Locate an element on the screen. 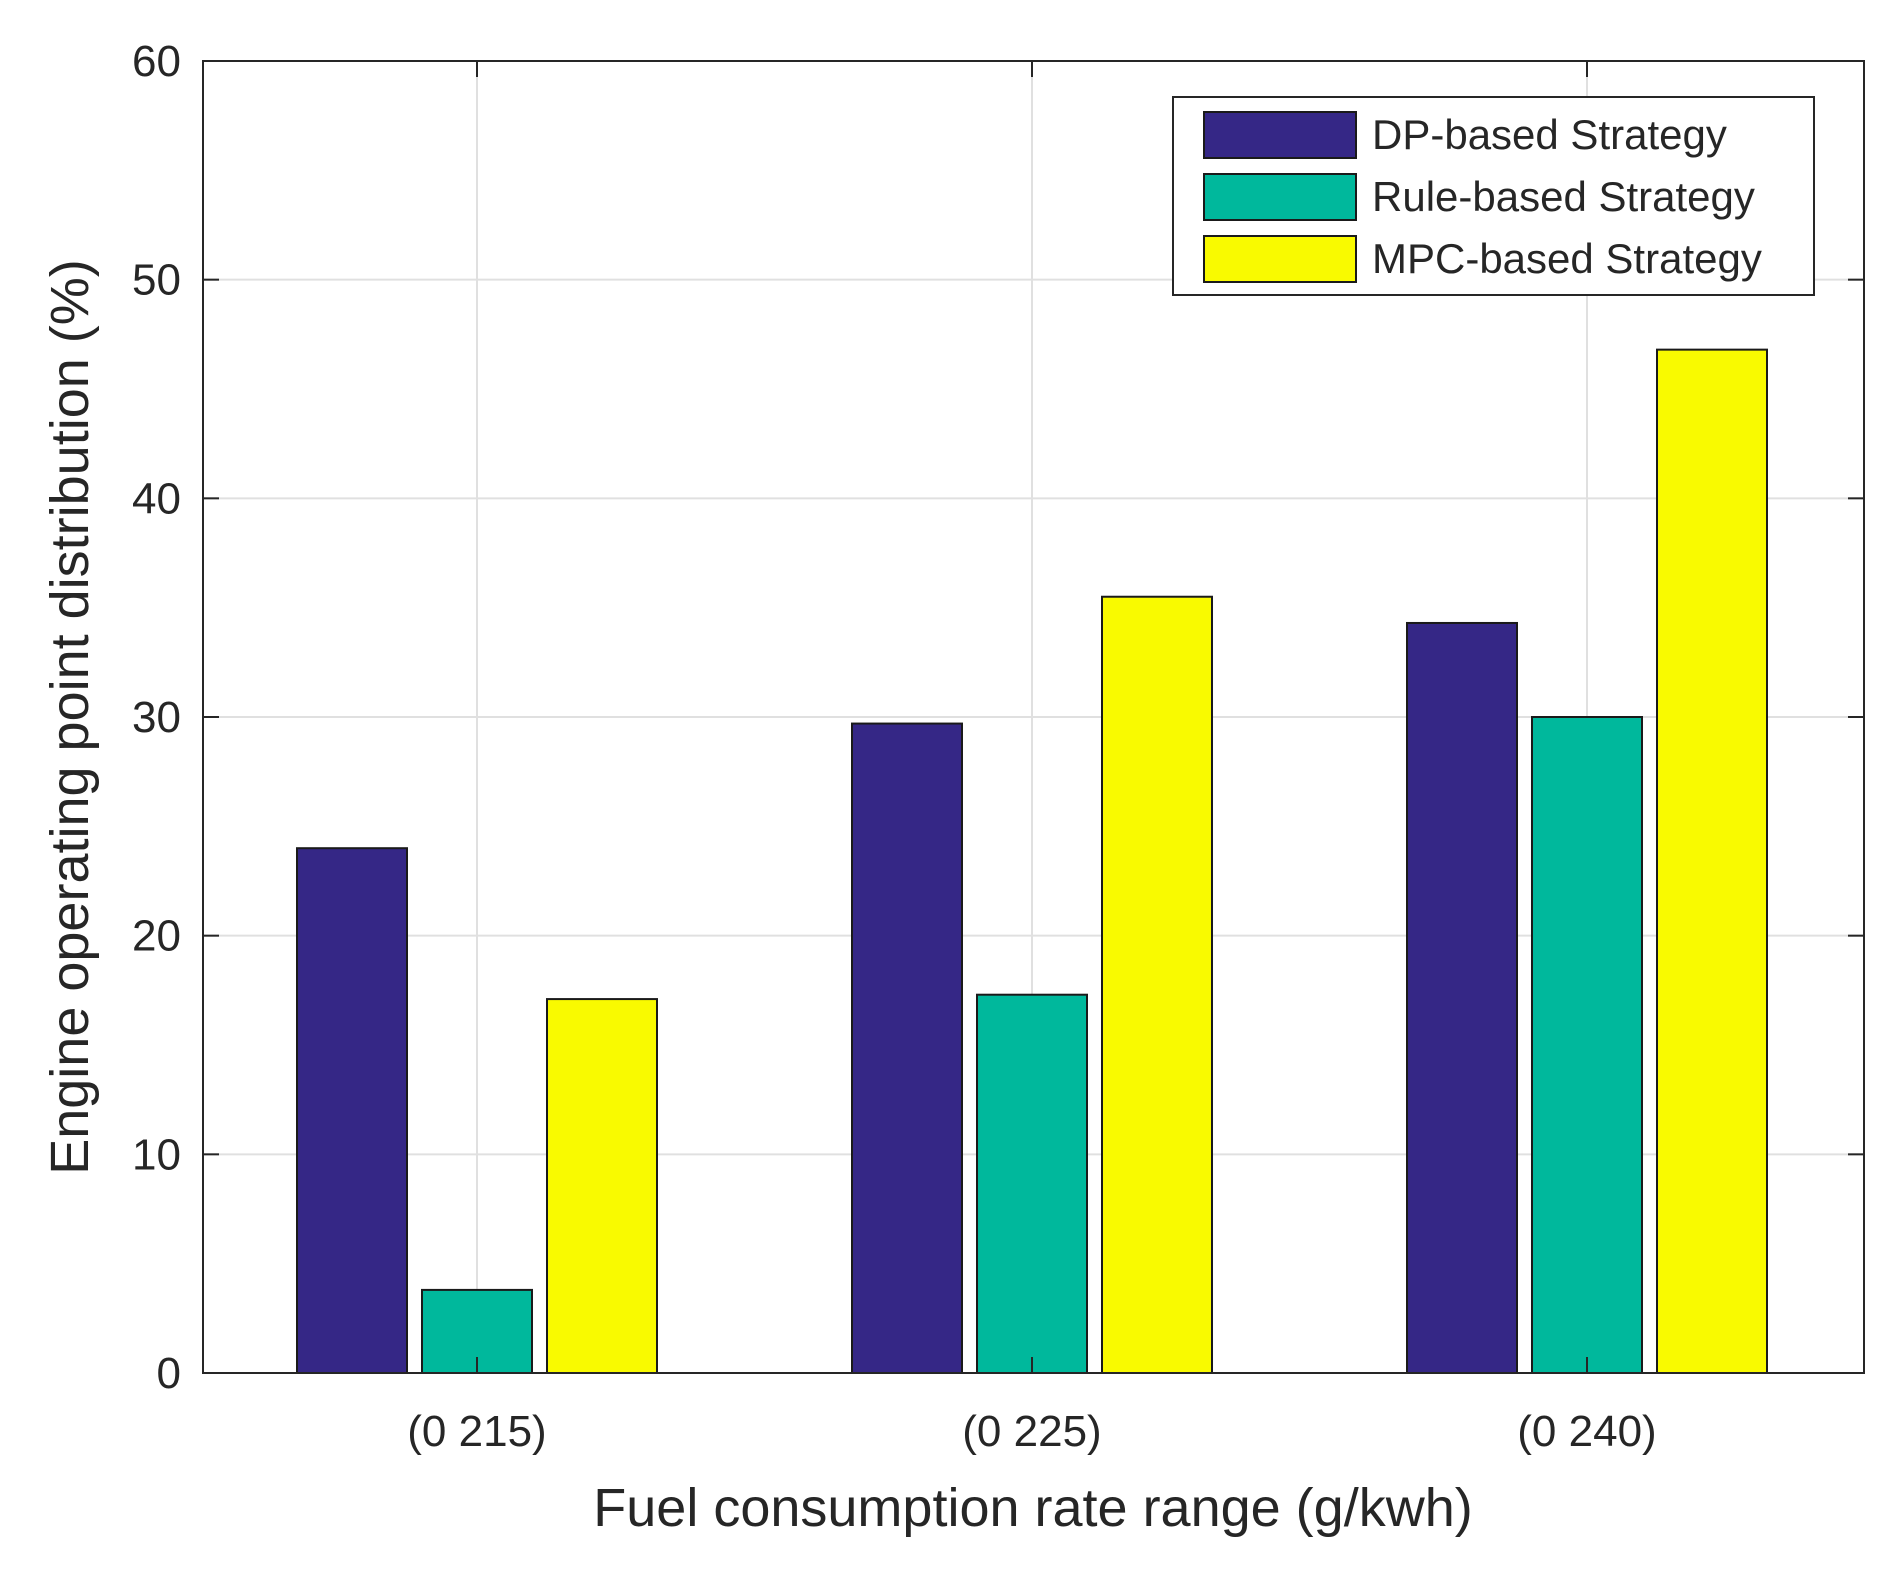 The image size is (1894, 1585). x-tick-label: (0 240) is located at coordinates (1586, 1431).